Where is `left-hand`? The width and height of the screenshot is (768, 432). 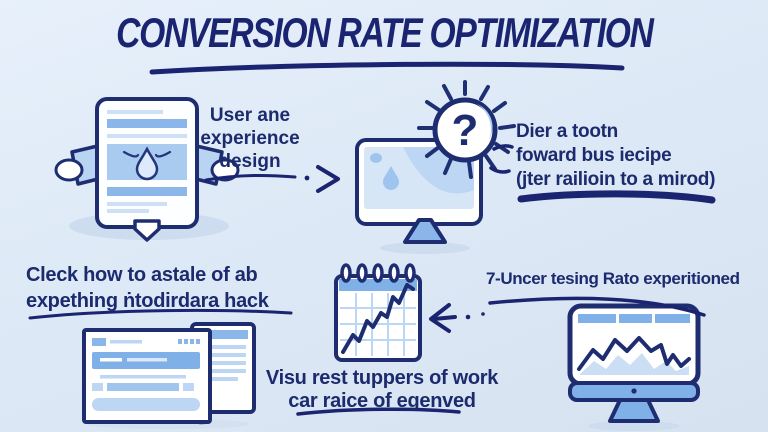
left-hand is located at coordinates (83, 164).